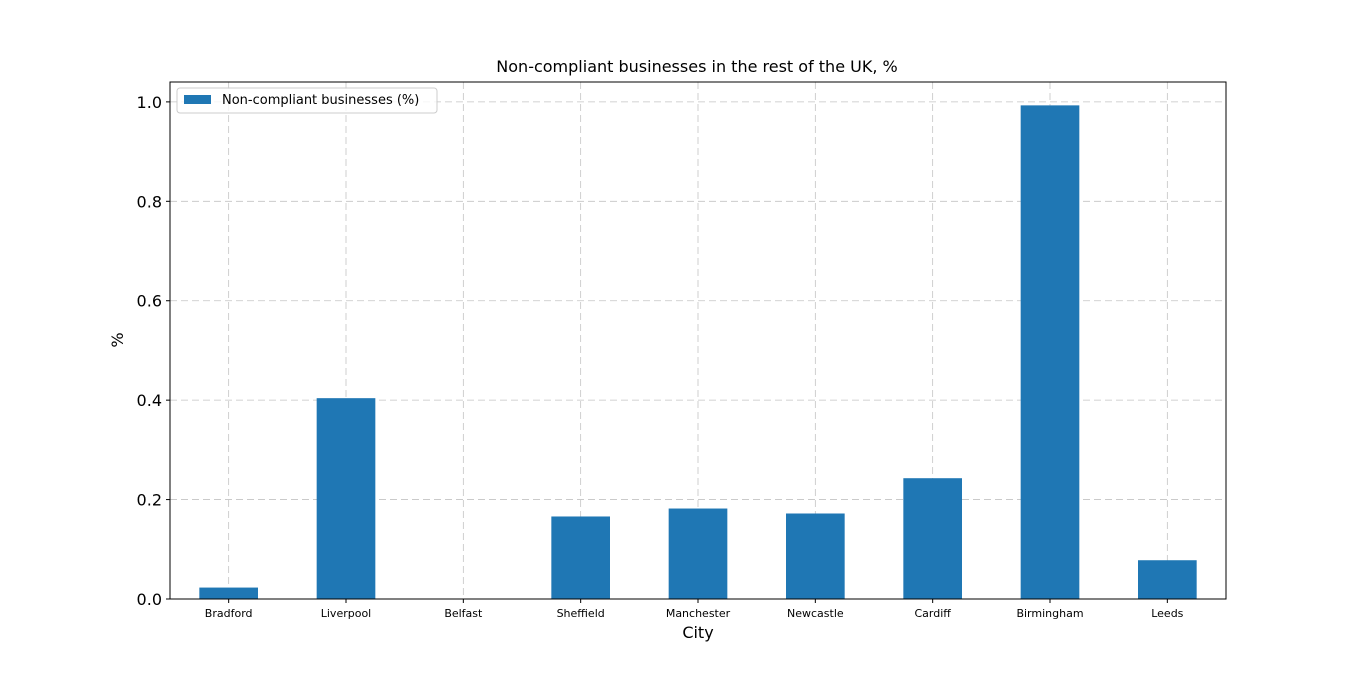  Describe the element at coordinates (149, 500) in the screenshot. I see `y-tick-label: 0.2` at that location.